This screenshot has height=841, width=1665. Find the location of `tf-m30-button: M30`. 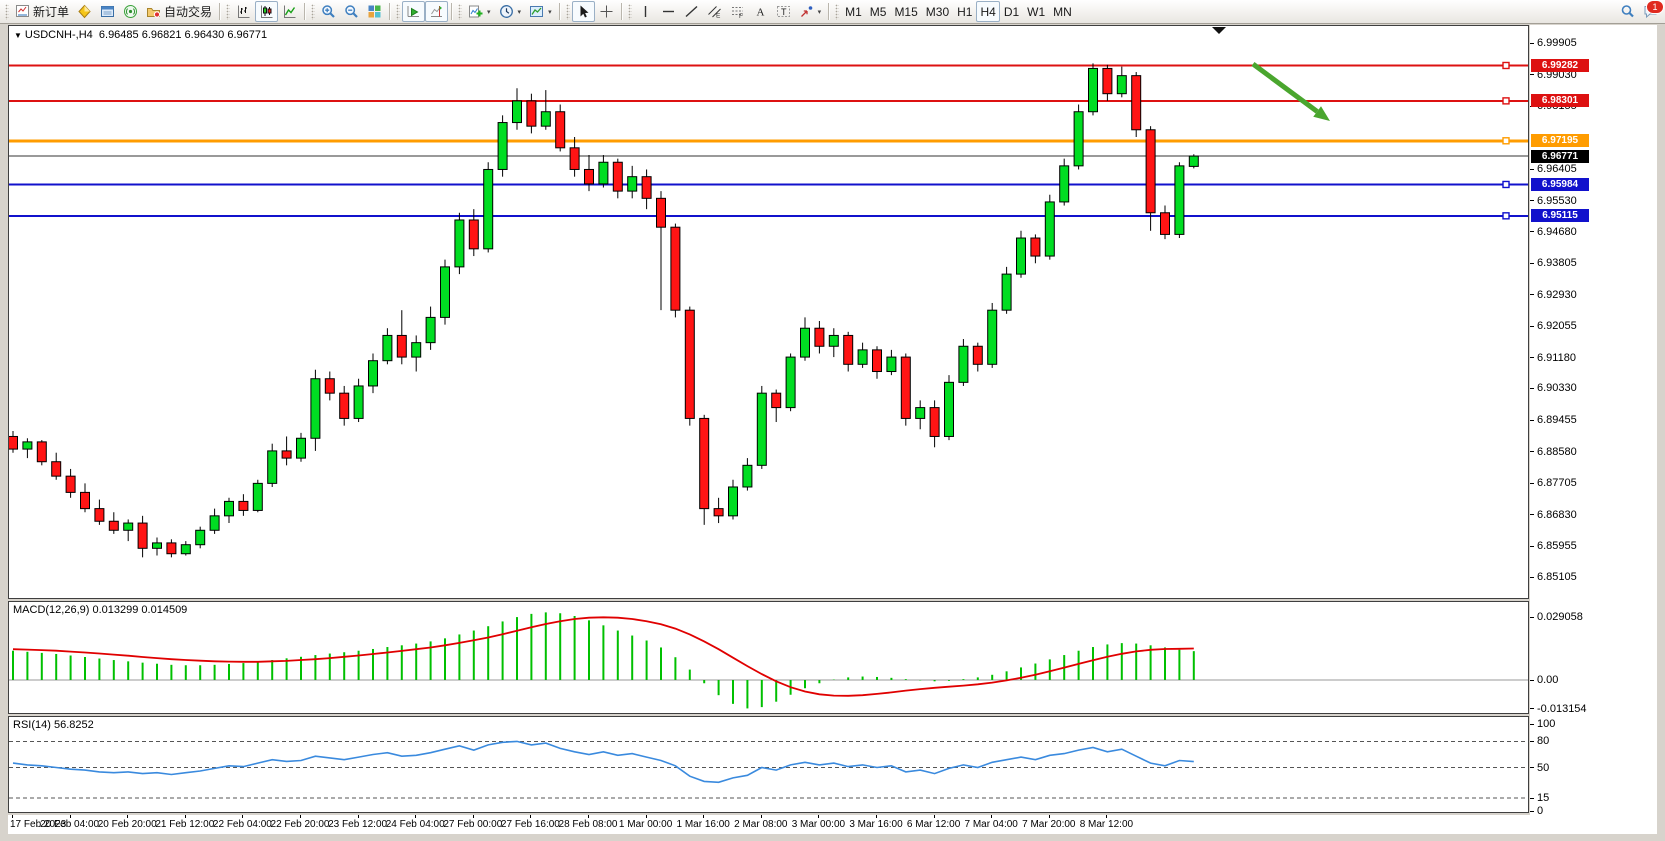

tf-m30-button: M30 is located at coordinates (937, 11).